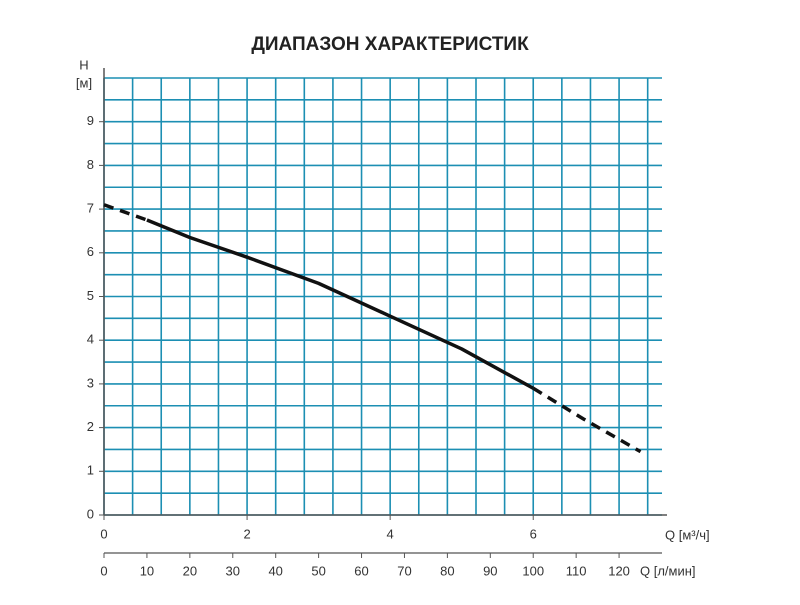 This screenshot has height=605, width=800. Describe the element at coordinates (404, 570) in the screenshot. I see `x2-tick-label: 70` at that location.